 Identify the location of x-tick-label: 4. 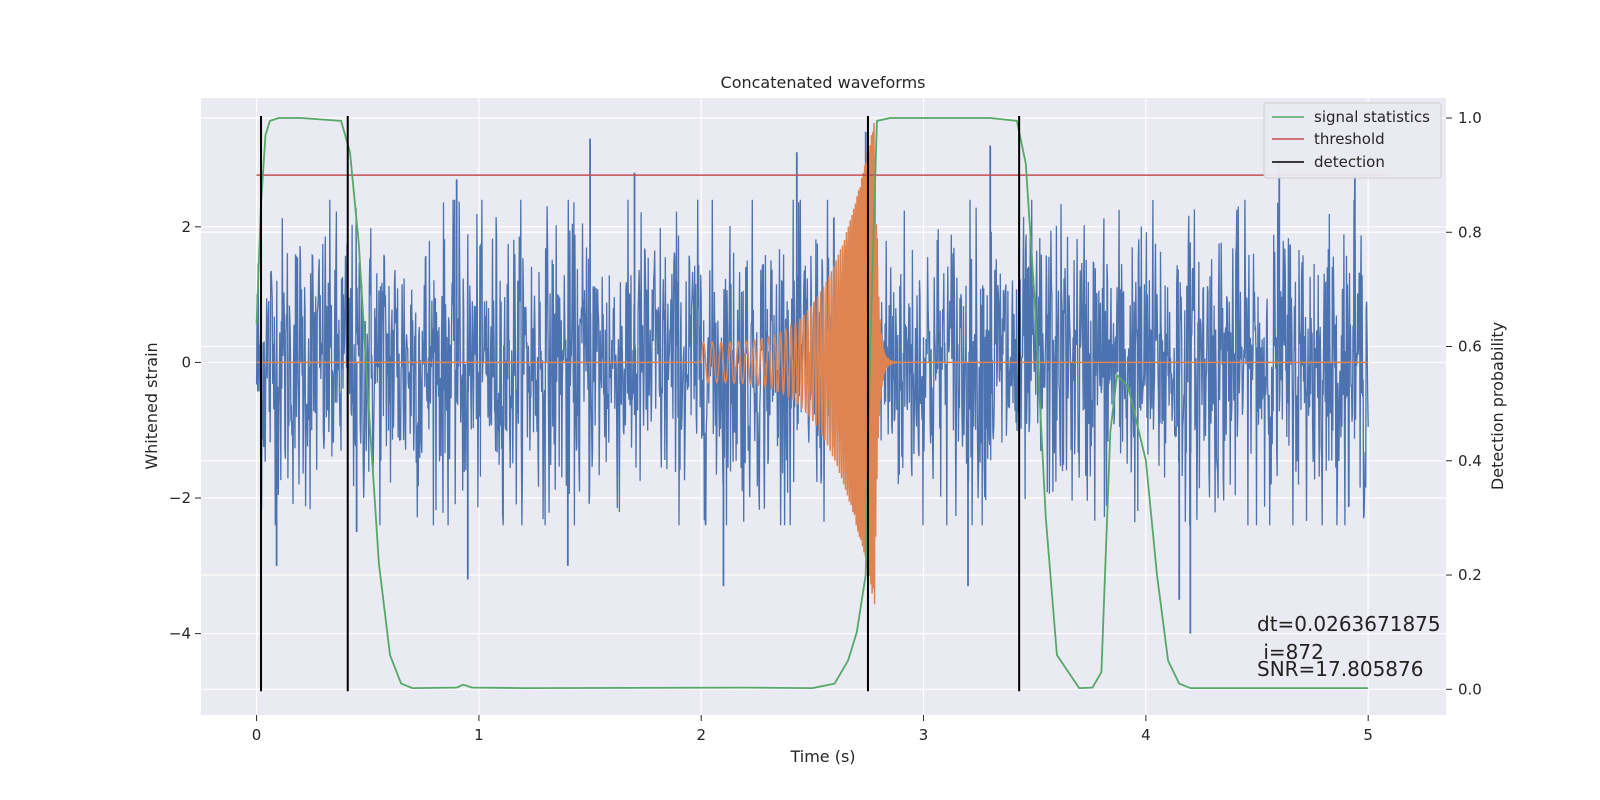
(1146, 735).